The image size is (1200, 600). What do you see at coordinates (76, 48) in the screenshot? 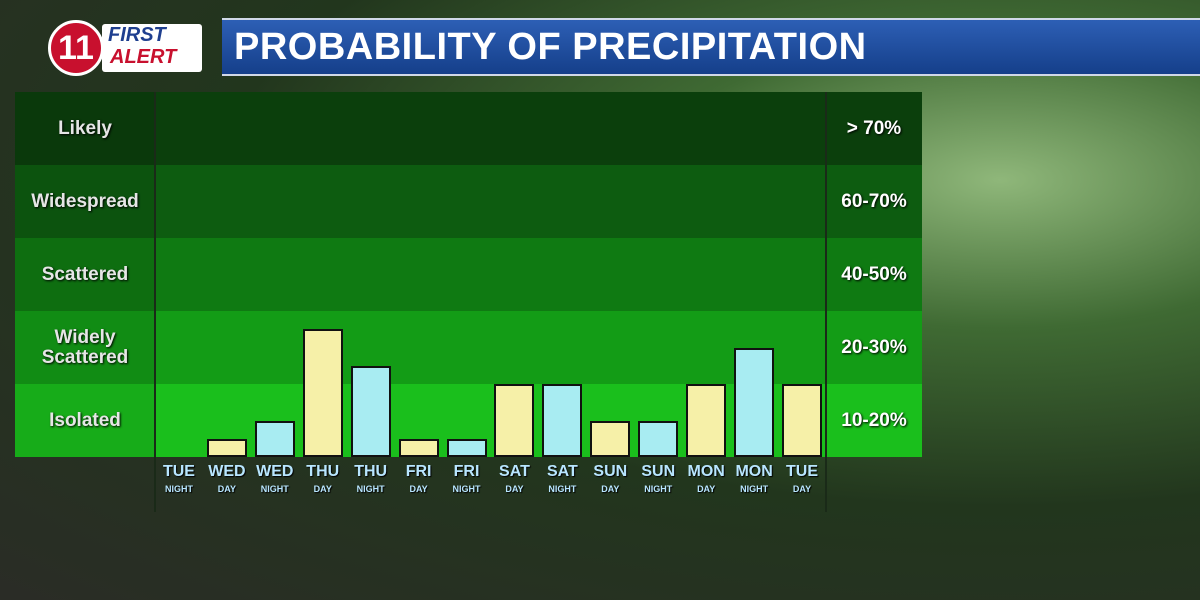
I see `logo-number: 11` at bounding box center [76, 48].